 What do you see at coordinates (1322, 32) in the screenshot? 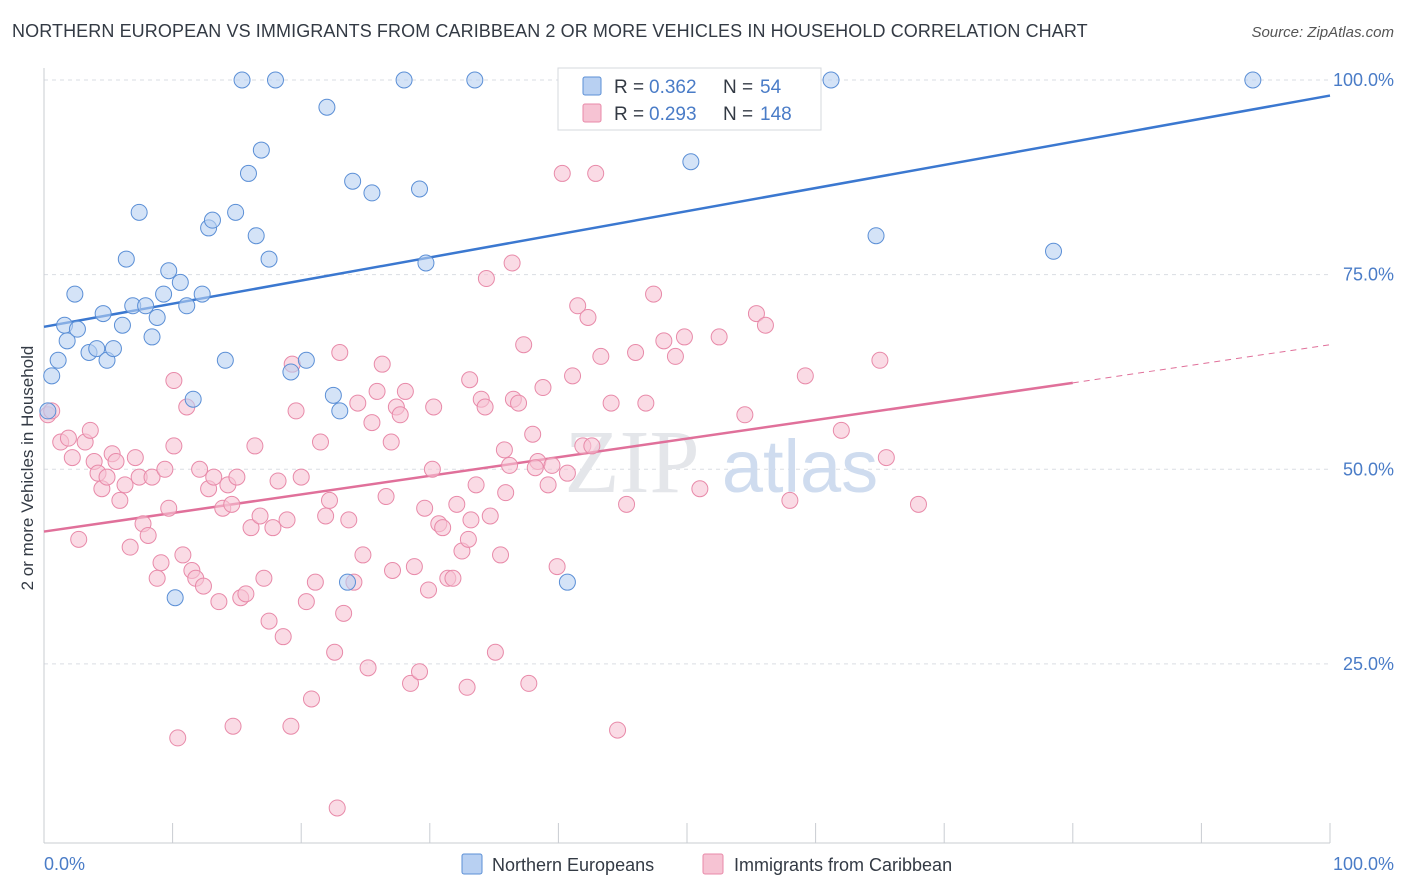
I see `source-label: Source: ZipAtlas.com` at bounding box center [1322, 32].